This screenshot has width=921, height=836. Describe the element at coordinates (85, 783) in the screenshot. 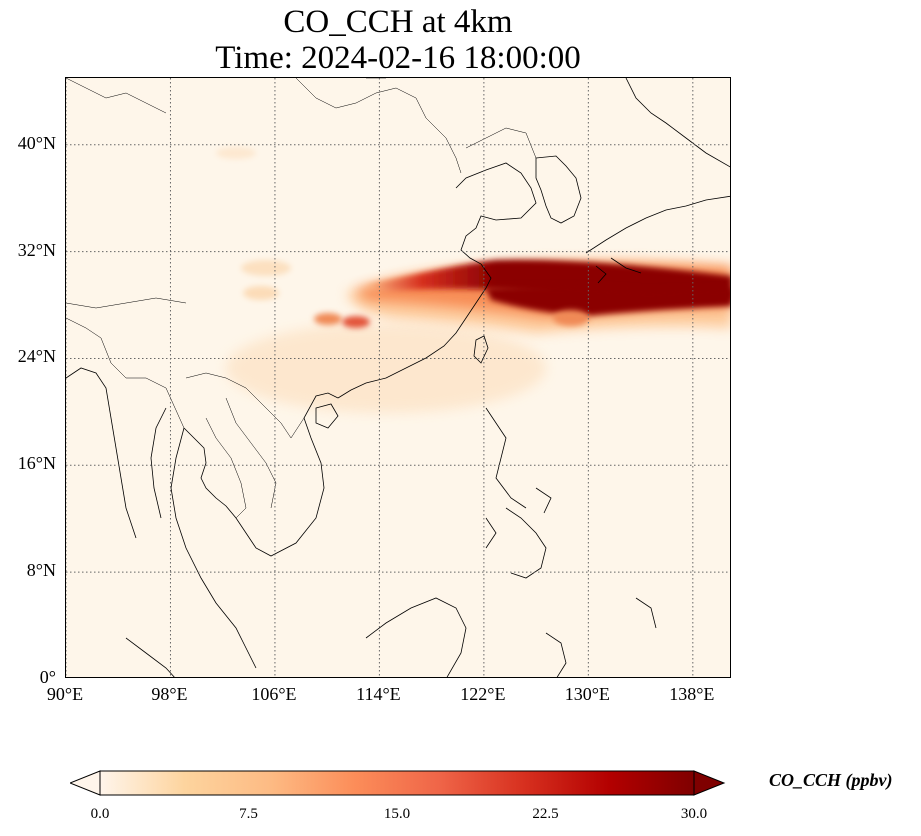

I see `colorbar-min-extension` at that location.